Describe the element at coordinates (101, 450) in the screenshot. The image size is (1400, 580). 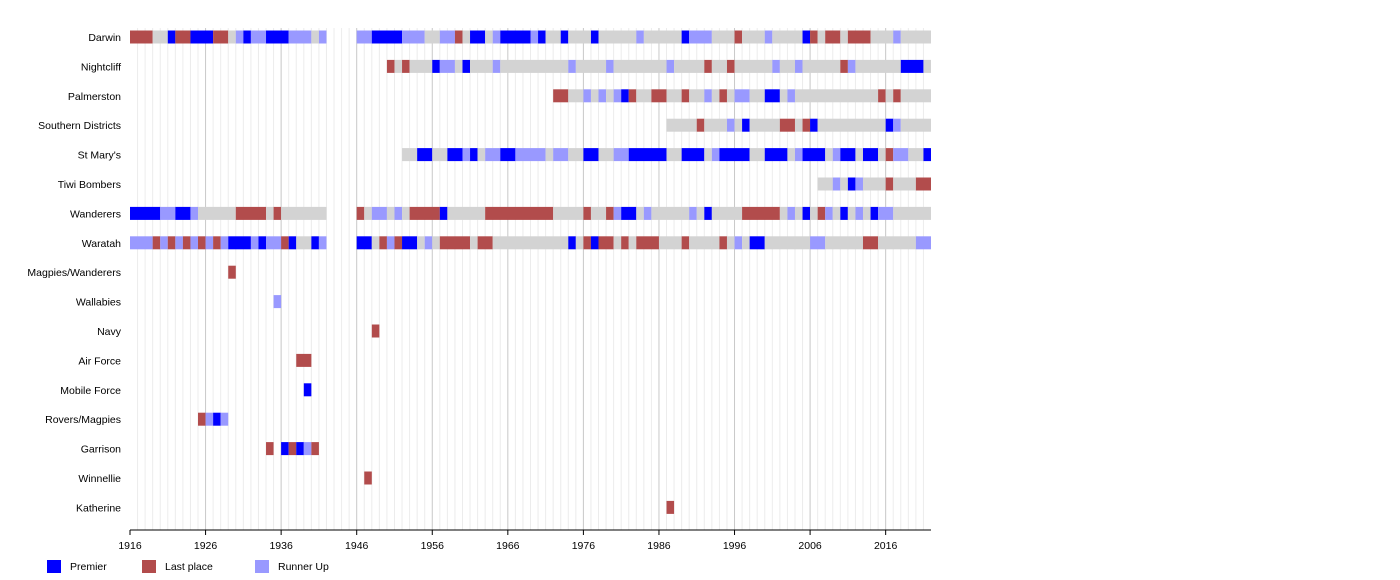
I see `team-label-garrison: Garrison` at that location.